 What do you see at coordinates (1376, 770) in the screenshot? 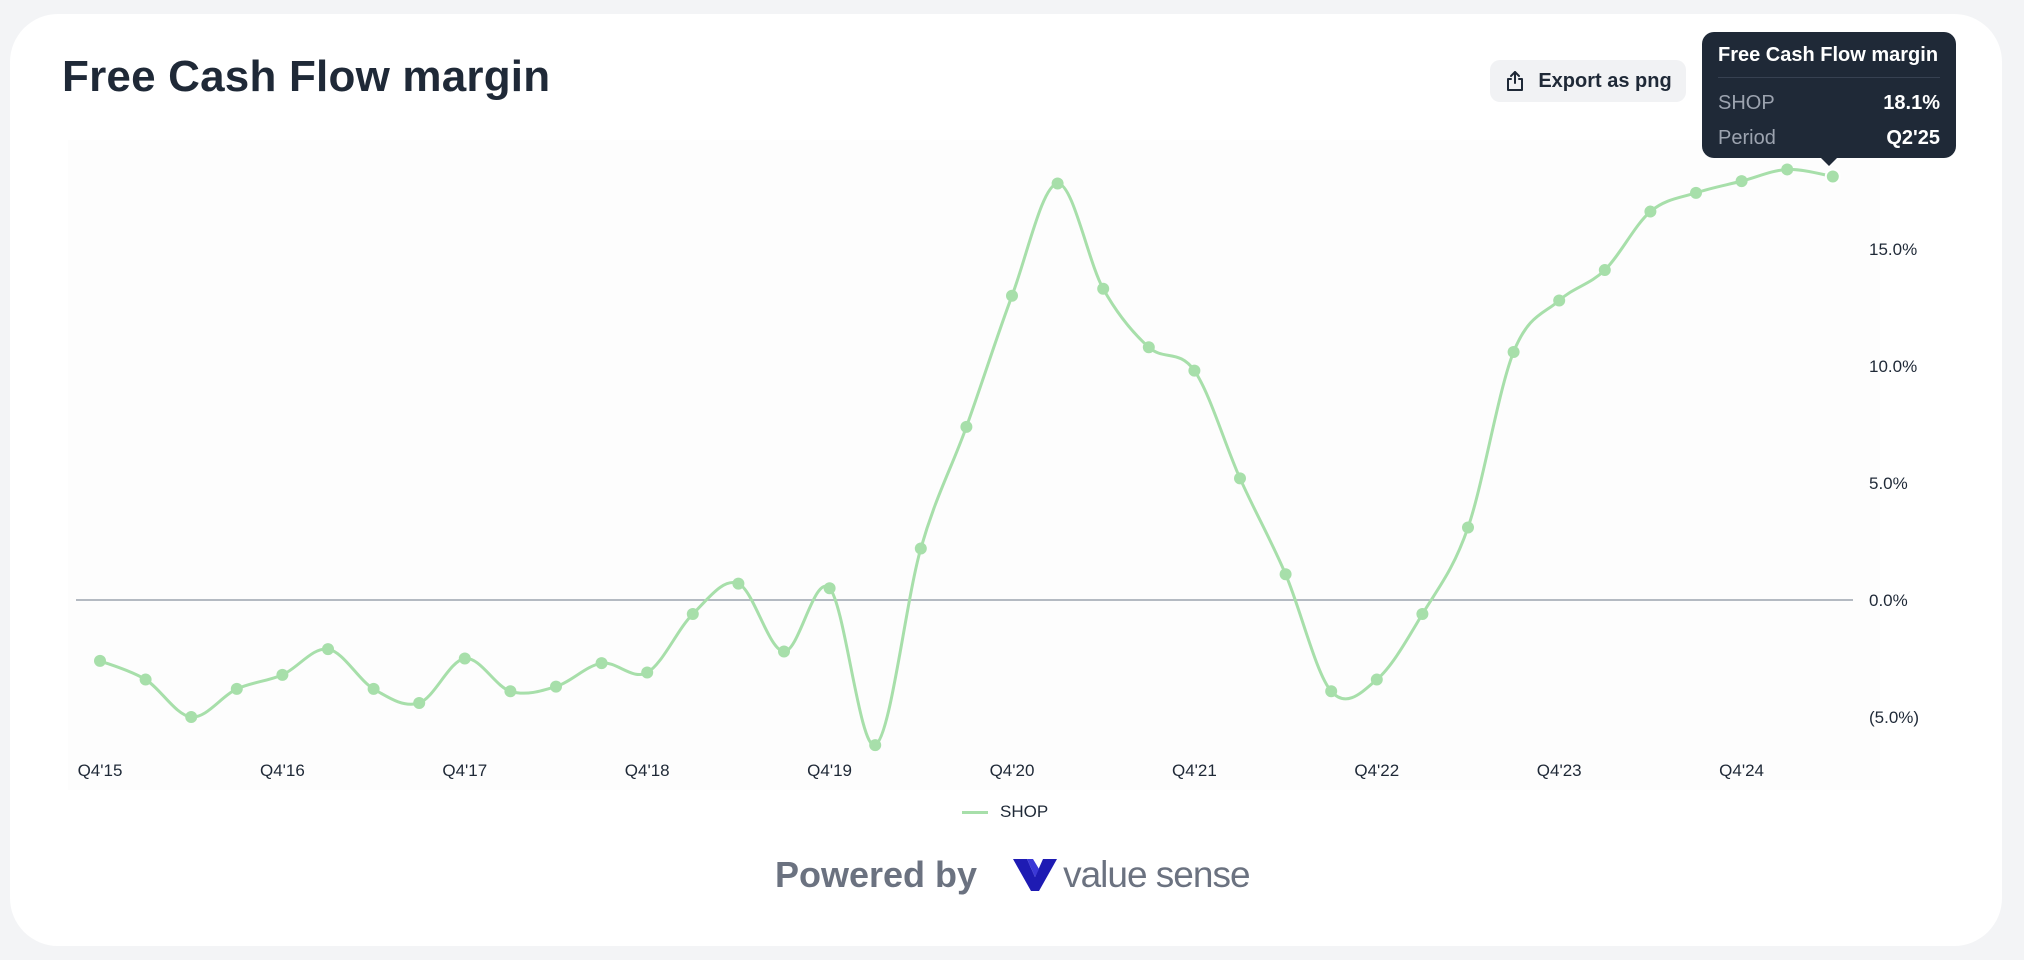
I see `x-tick-label: Q4'22` at bounding box center [1376, 770].